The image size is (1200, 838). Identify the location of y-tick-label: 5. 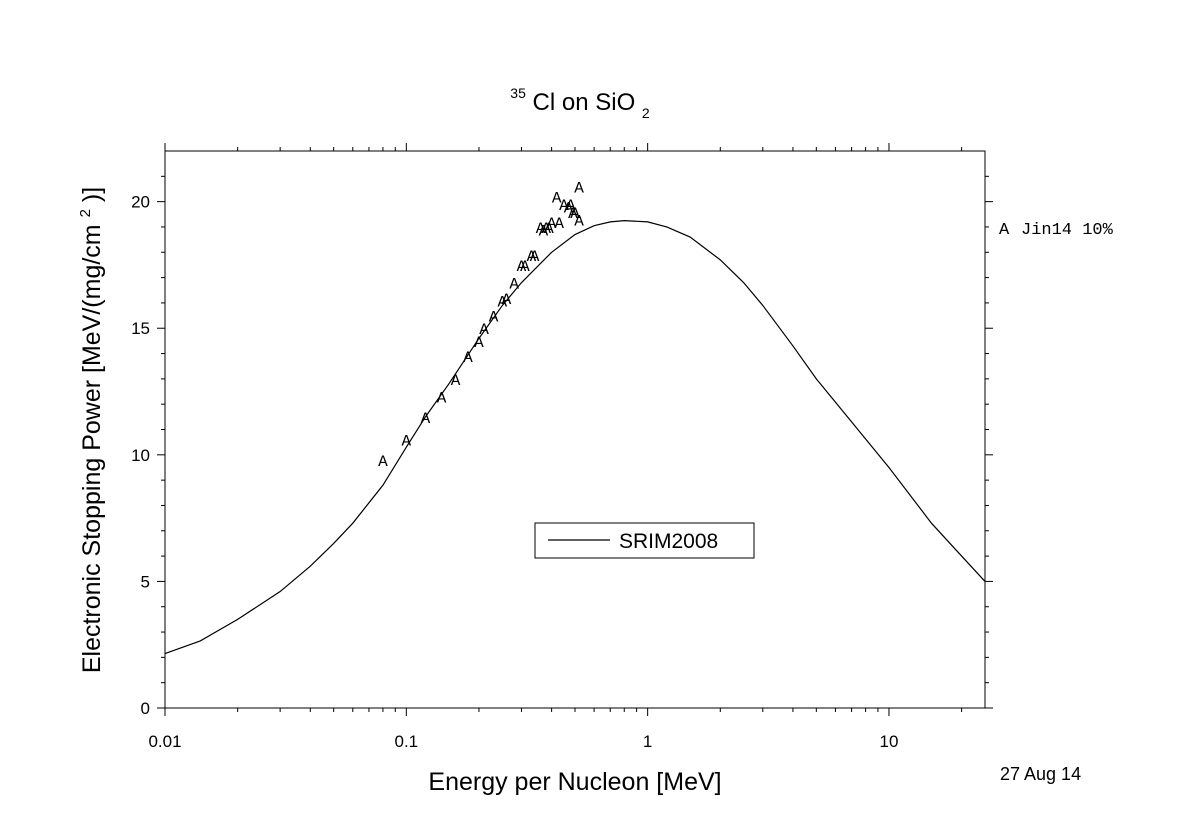
(145, 581).